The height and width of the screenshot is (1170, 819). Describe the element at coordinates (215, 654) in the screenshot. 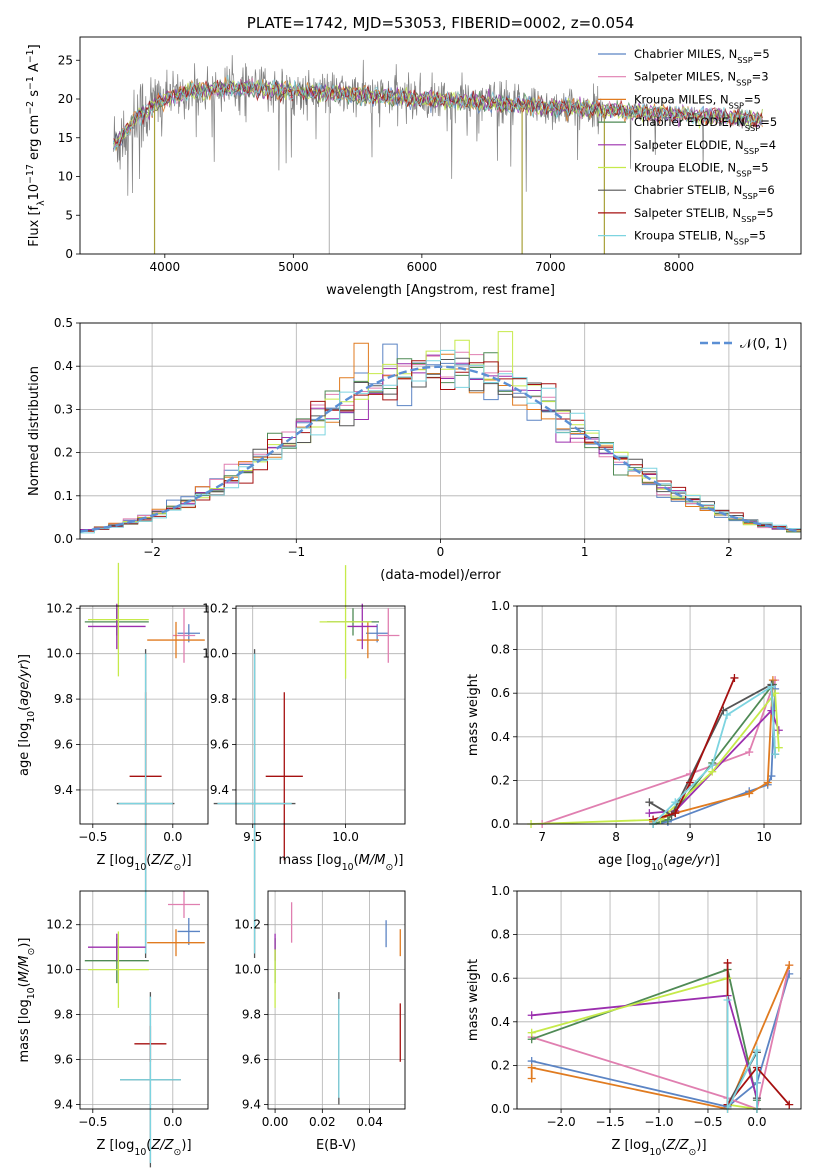

I see `age-vs-mass-ytick-label-3: 10.0` at that location.